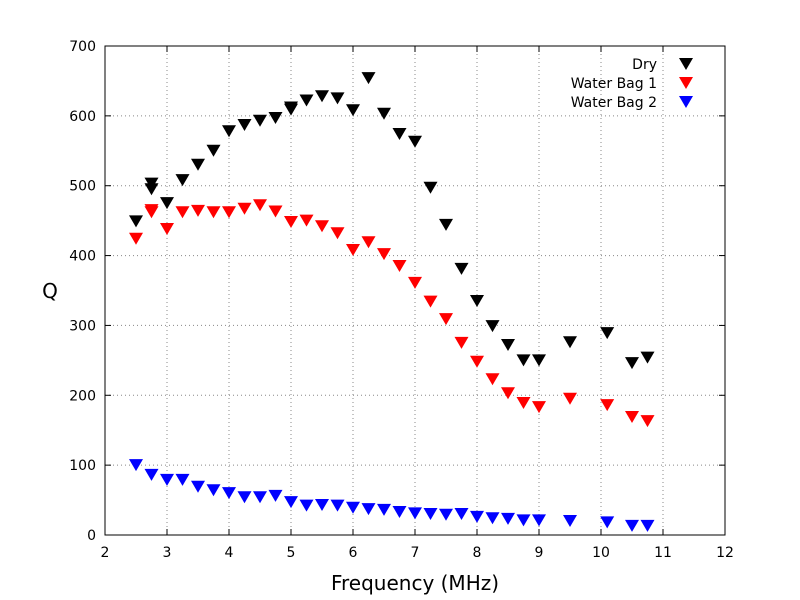  Describe the element at coordinates (82, 466) in the screenshot. I see `y-tick-label: 100` at that location.